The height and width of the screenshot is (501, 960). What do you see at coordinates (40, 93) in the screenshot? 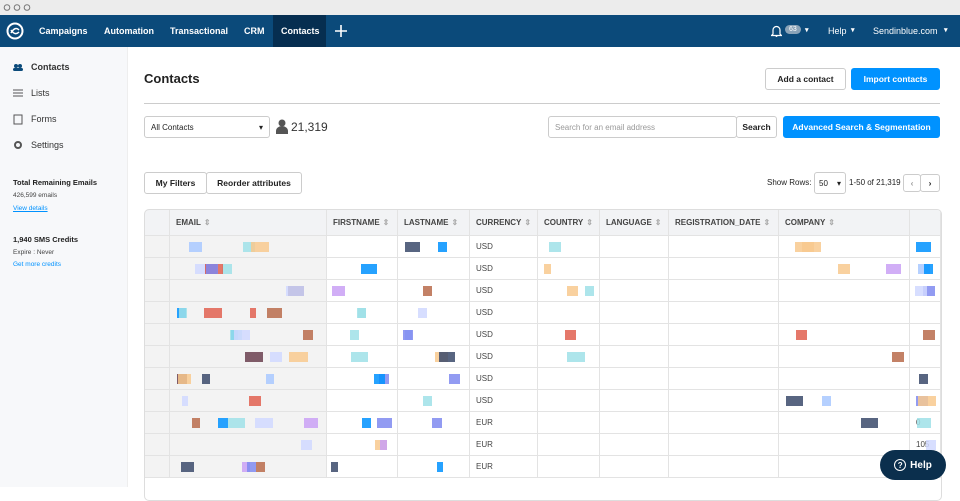
I see `side-lists: Lists` at bounding box center [40, 93].